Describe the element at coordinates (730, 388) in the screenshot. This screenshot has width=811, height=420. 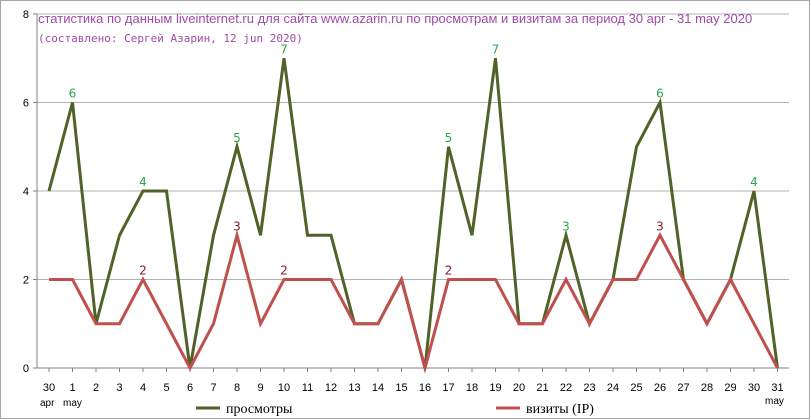
I see `x-tick-label: 29` at that location.